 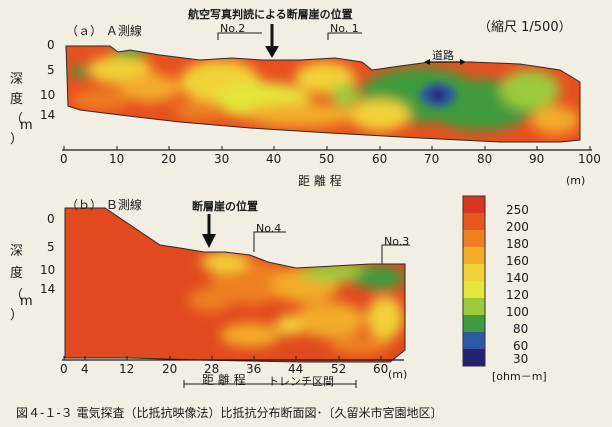 I want to click on x-tick: 50, so click(x=327, y=159).